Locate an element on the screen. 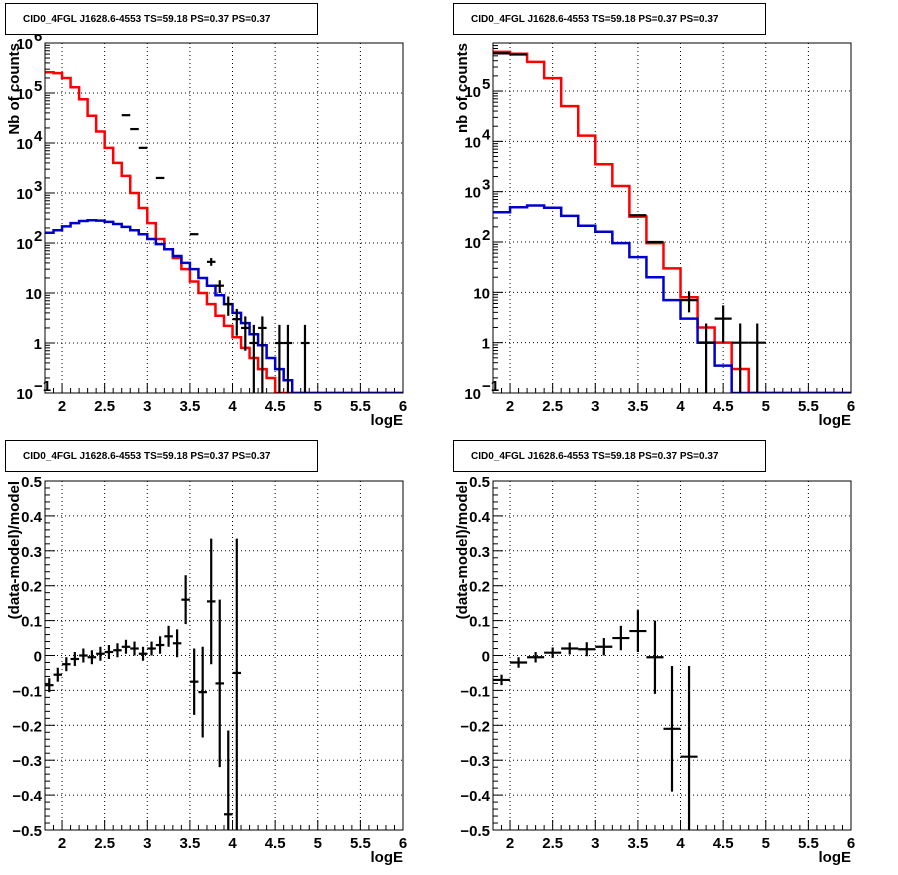  x-tick-label: 3 is located at coordinates (595, 843).